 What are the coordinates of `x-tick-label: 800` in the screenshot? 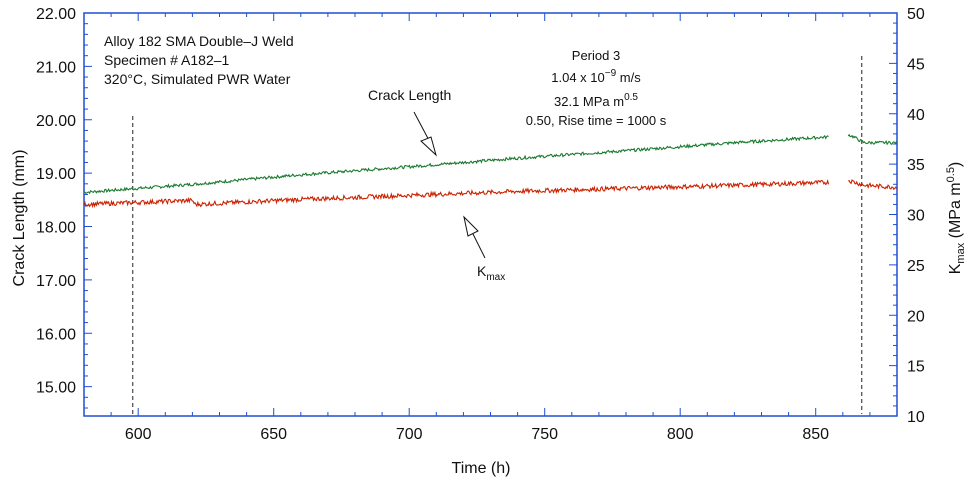 It's located at (680, 434).